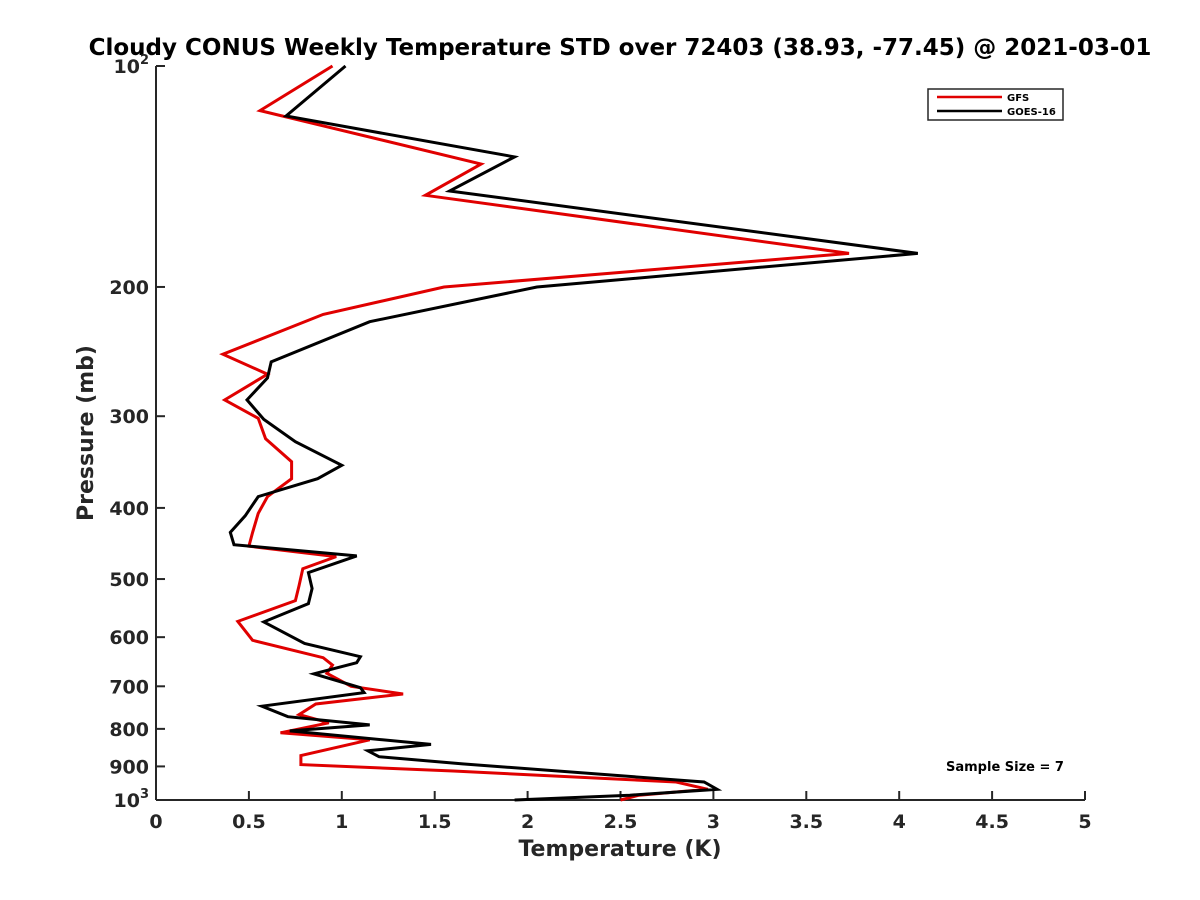 The height and width of the screenshot is (900, 1200). What do you see at coordinates (129, 288) in the screenshot?
I see `y-tick-label: 200` at bounding box center [129, 288].